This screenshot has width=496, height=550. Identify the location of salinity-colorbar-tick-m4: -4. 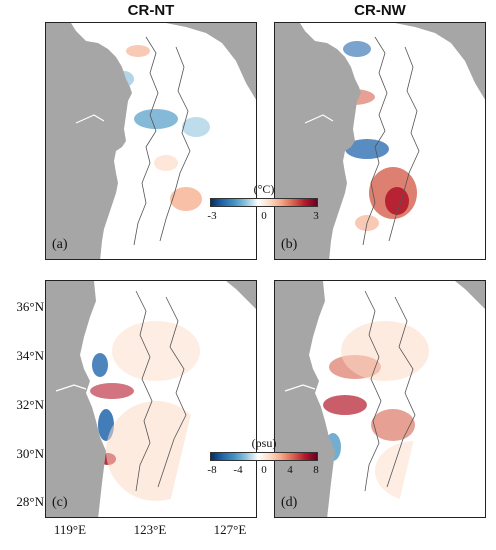
(238, 470).